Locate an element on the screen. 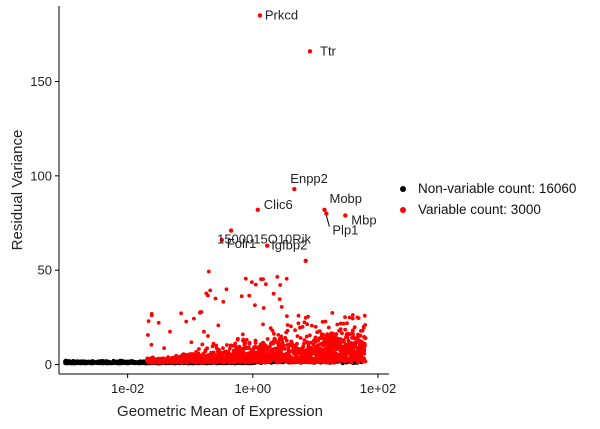 The width and height of the screenshot is (600, 429). point-label: Mobp is located at coordinates (346, 198).